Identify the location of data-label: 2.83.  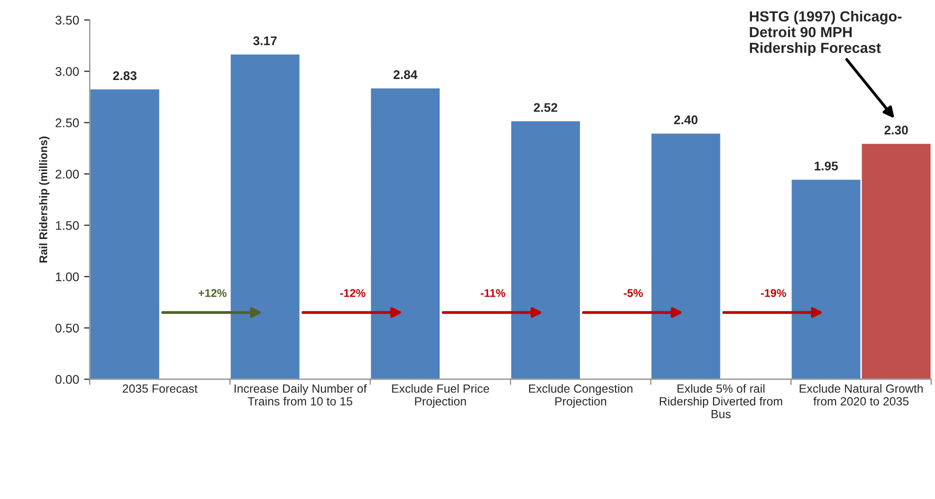
(125, 75).